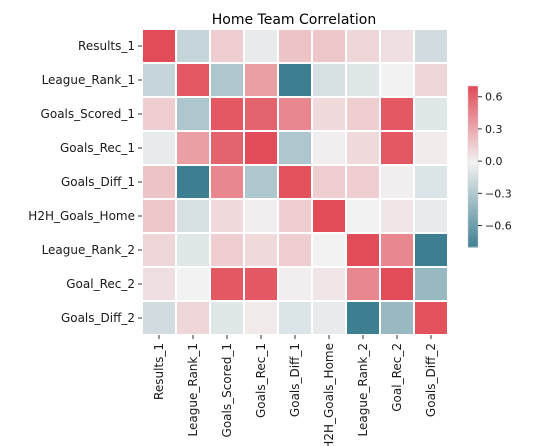 The width and height of the screenshot is (560, 446). Describe the element at coordinates (494, 129) in the screenshot. I see `colorbar-tick-label: 0.3` at that location.